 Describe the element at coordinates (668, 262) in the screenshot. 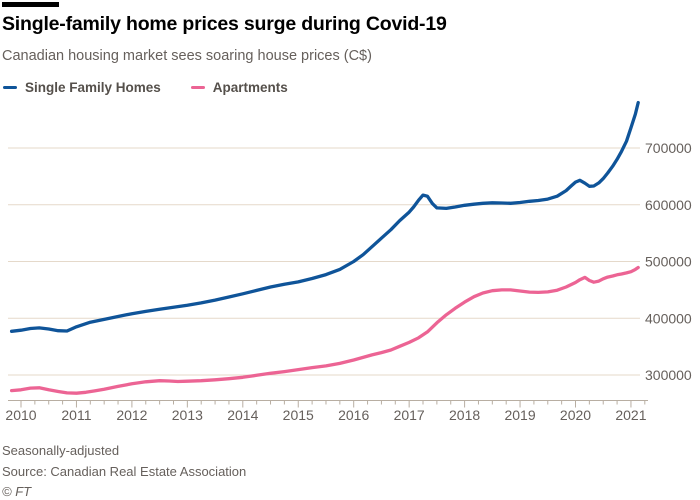

I see `y-tick-label: 500000` at that location.